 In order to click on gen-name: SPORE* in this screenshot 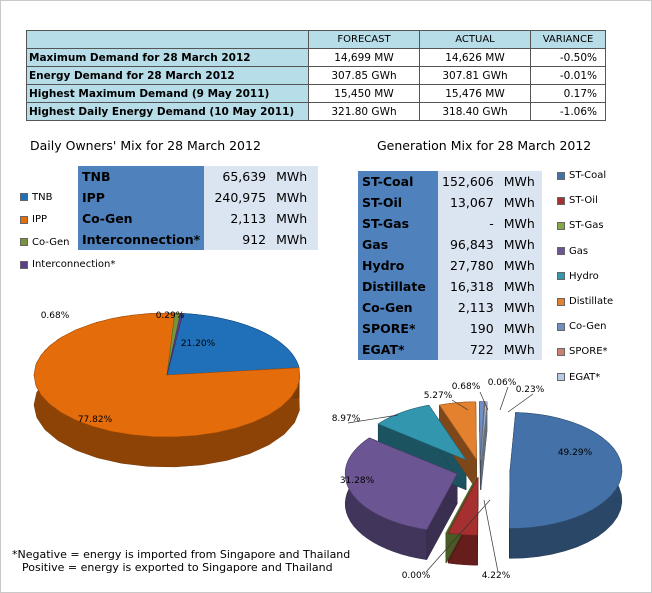, I will do `click(398, 328)`.